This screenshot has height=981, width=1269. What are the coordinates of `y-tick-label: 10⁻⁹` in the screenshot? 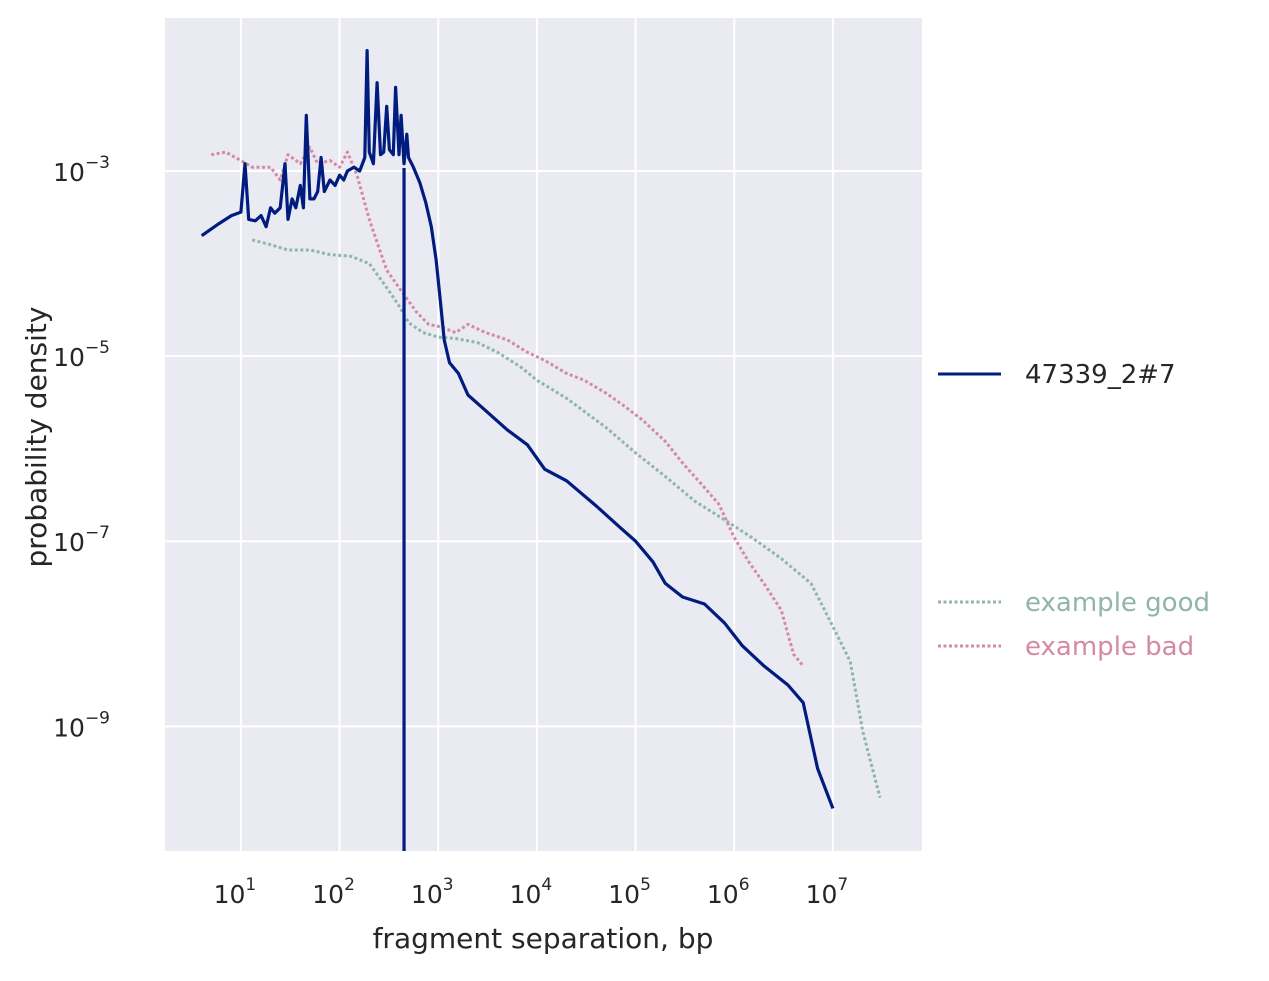 It's located at (81, 725).